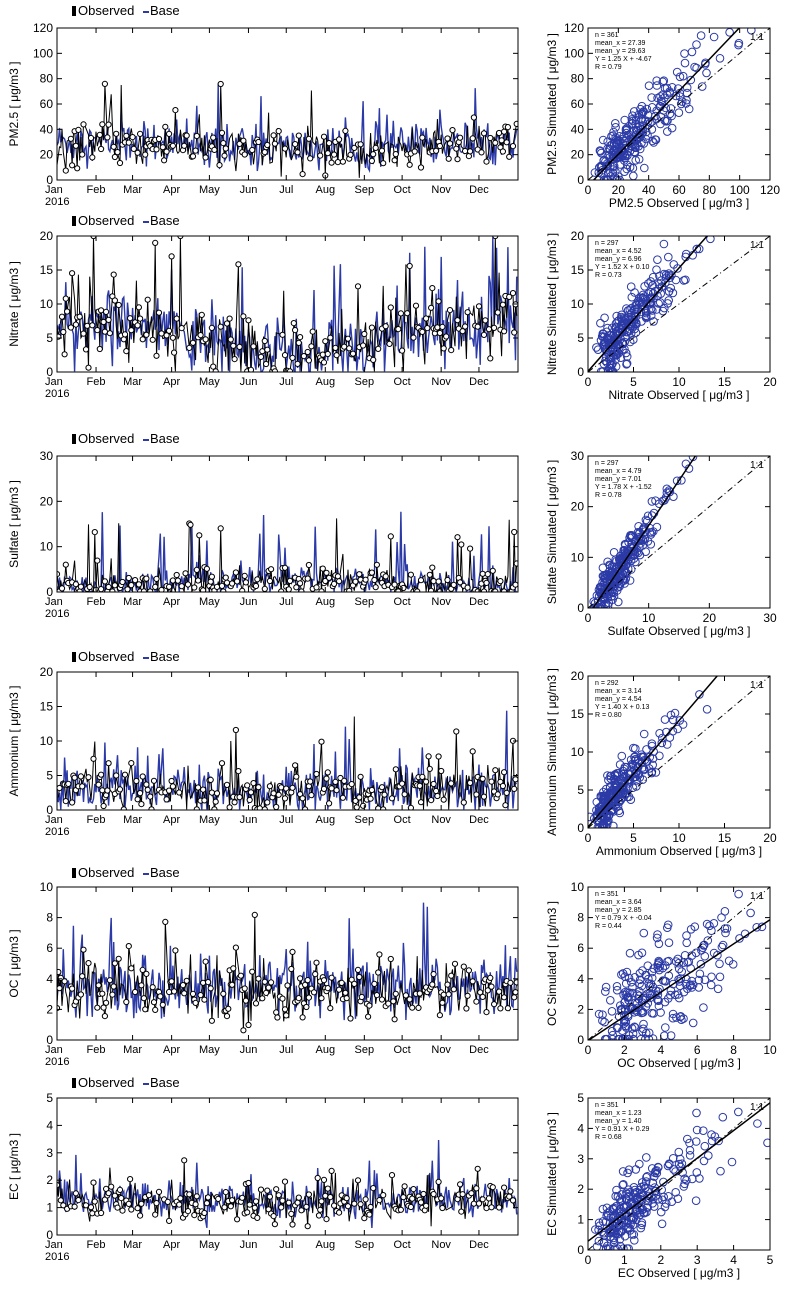  I want to click on month-label-sep: Sep, so click(365, 1245).